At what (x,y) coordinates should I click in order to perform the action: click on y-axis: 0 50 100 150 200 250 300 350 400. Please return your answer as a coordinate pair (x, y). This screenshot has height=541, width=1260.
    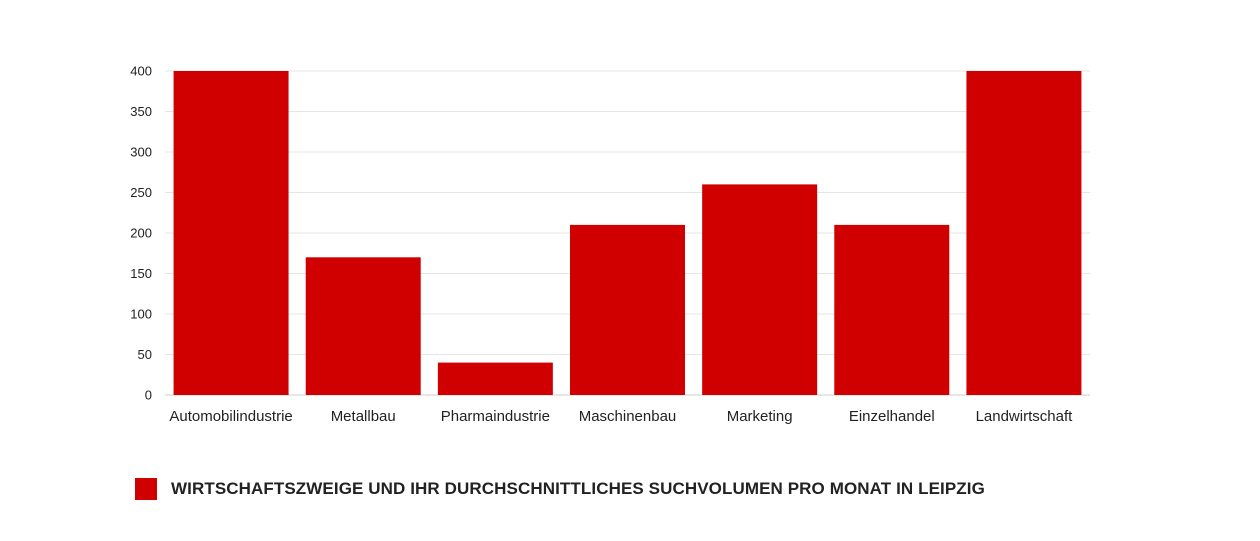
    Looking at the image, I should click on (141, 233).